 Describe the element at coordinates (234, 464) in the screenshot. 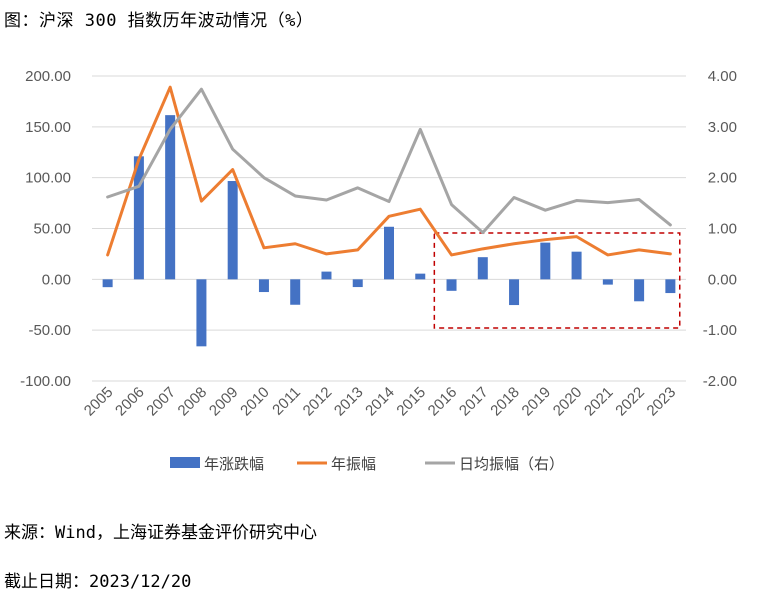

I see `legend-label: 年涨跌幅` at that location.